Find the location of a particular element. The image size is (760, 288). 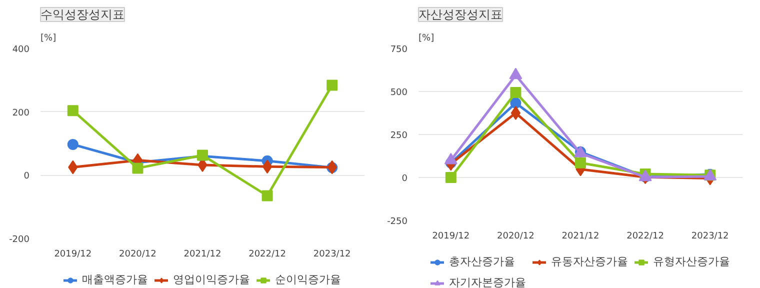

y-tick-label: 200 is located at coordinates (21, 113).